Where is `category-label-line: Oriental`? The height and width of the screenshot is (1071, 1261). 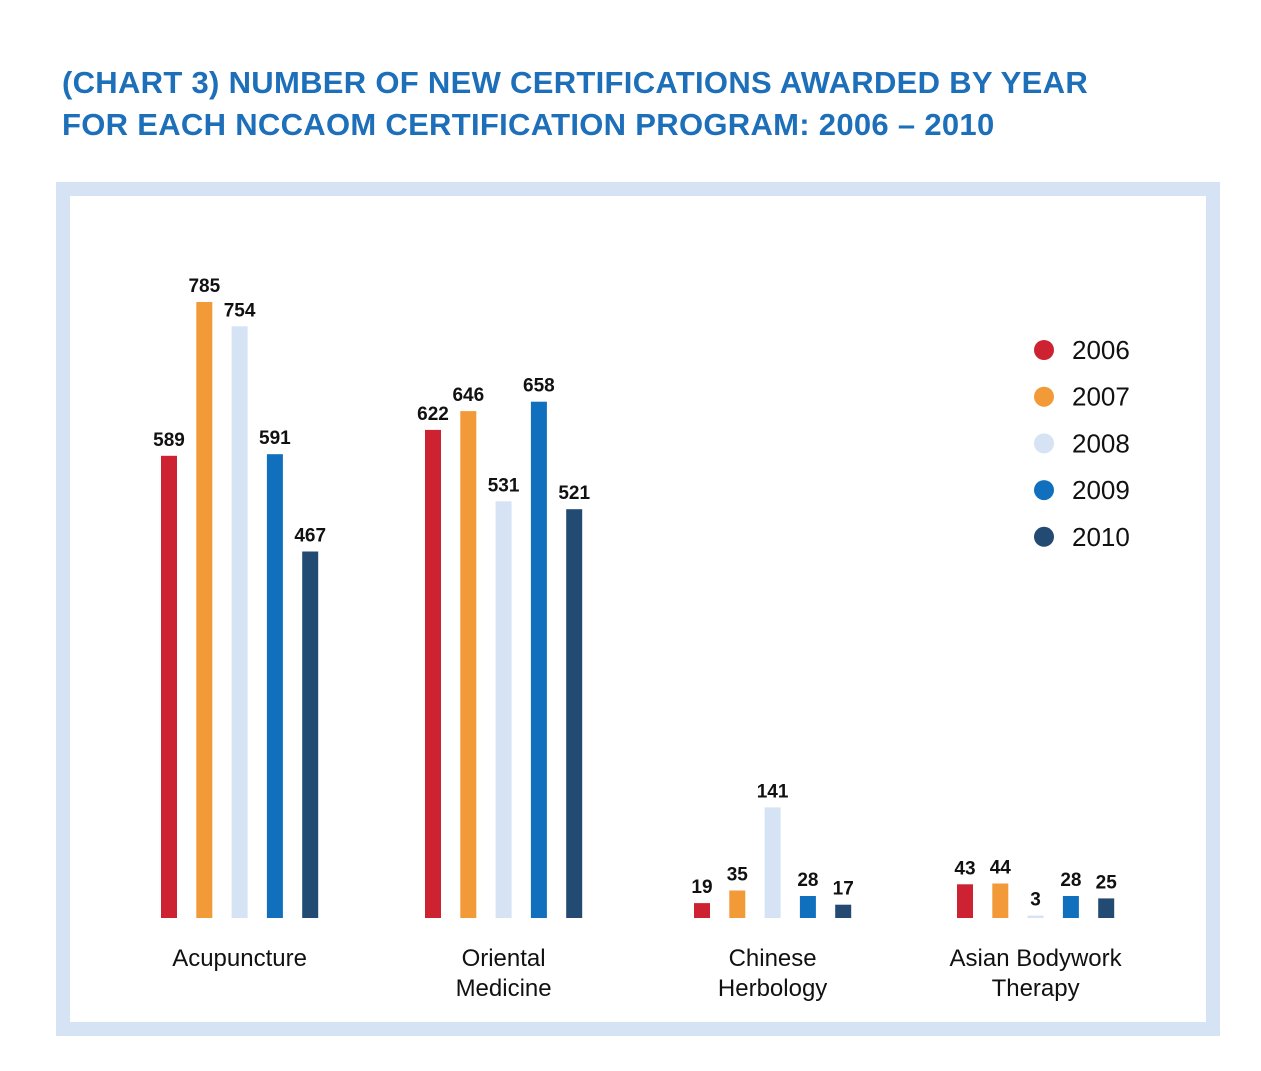
category-label-line: Oriental is located at coordinates (504, 958).